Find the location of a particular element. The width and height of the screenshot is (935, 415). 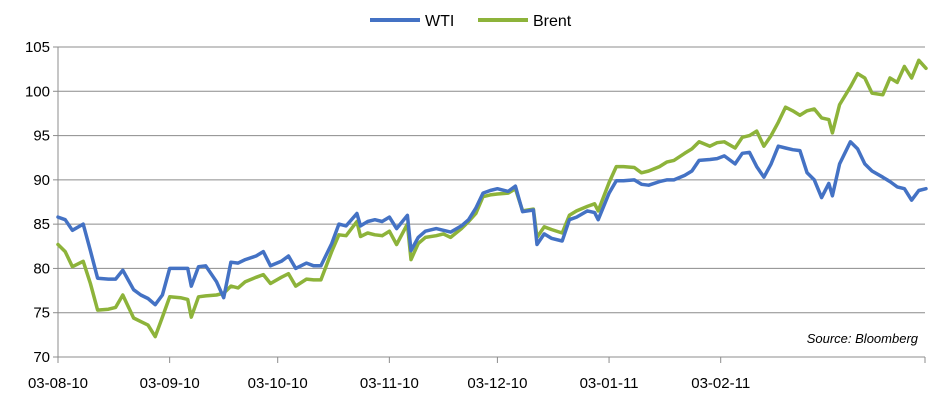

y-tick-label: 100 is located at coordinates (37, 91).